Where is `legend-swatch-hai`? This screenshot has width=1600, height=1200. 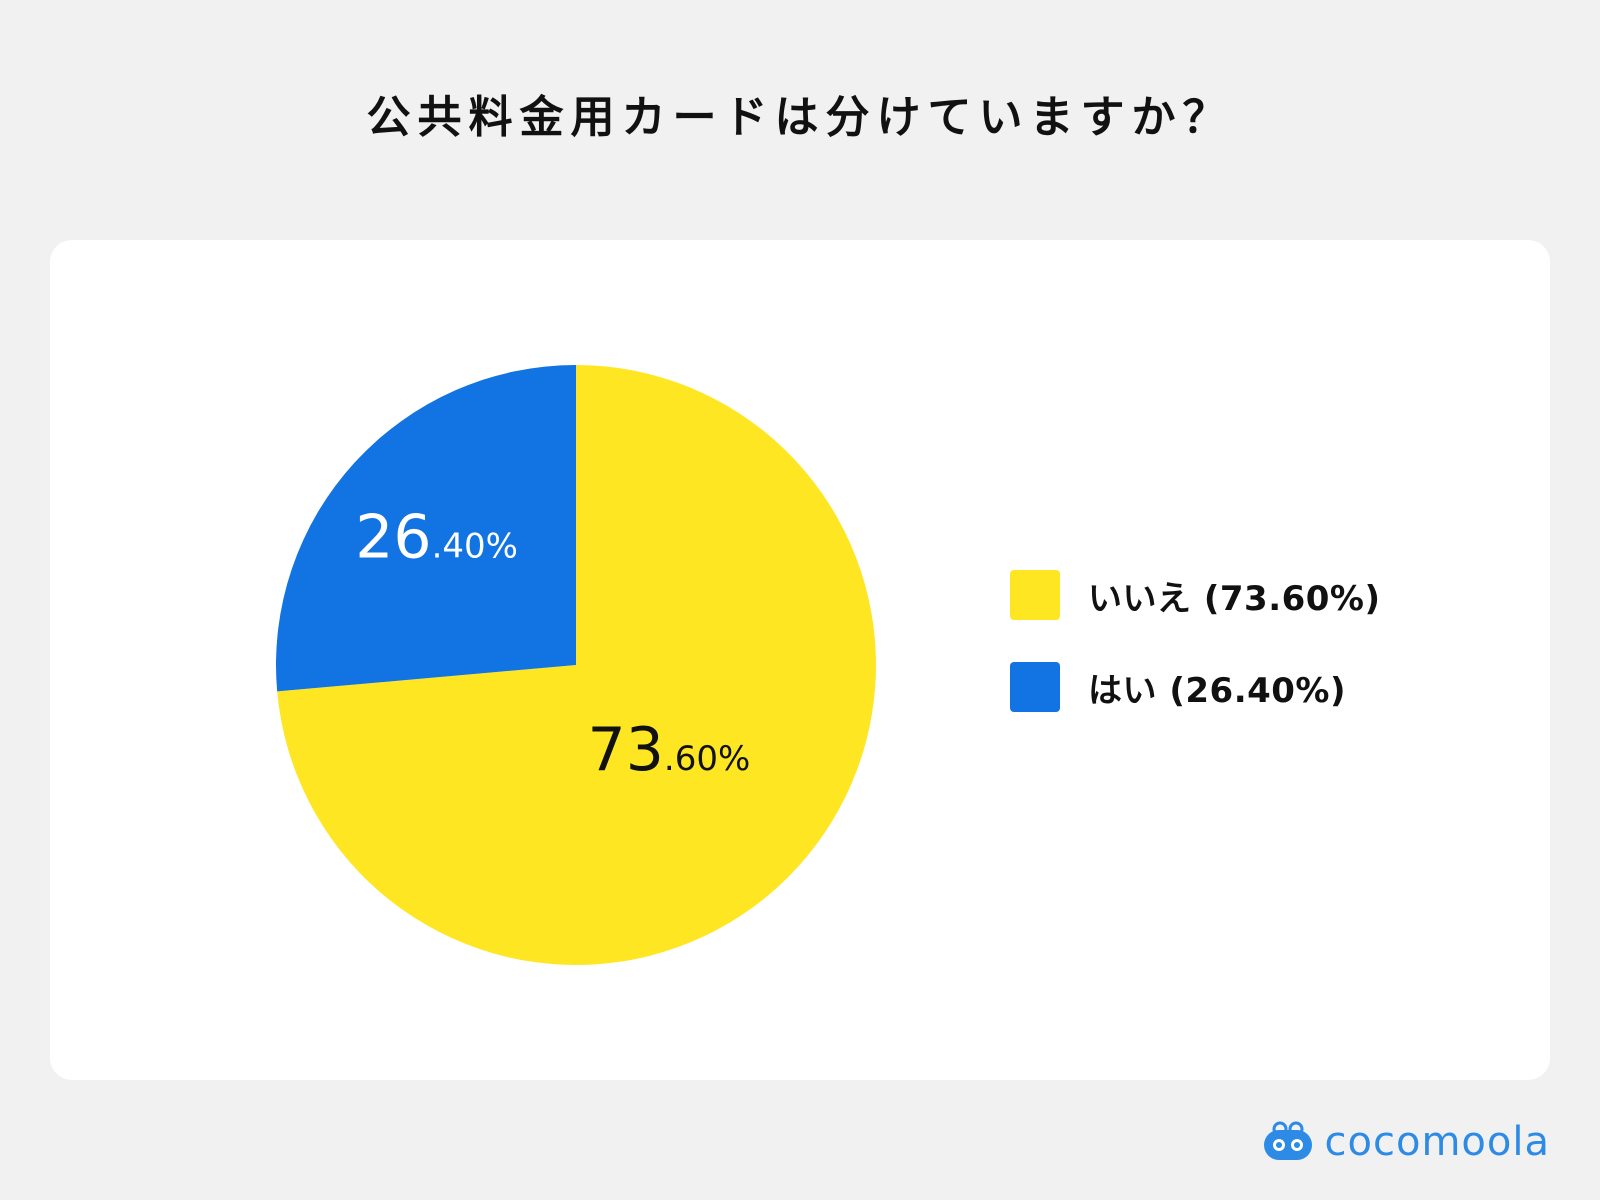 legend-swatch-hai is located at coordinates (1035, 687).